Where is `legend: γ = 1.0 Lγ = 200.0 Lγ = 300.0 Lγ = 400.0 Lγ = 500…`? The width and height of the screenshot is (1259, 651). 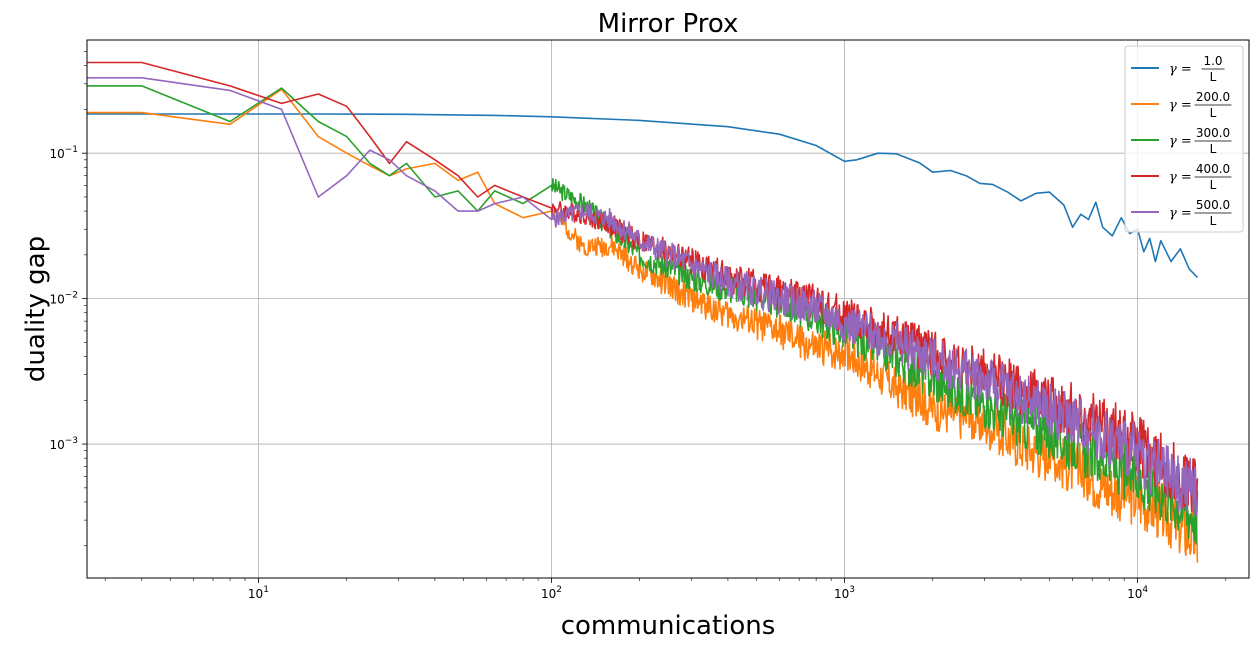 legend: γ = 1.0 Lγ = 200.0 Lγ = 300.0 Lγ = 400.0 Lγ = 500… is located at coordinates (1184, 139).